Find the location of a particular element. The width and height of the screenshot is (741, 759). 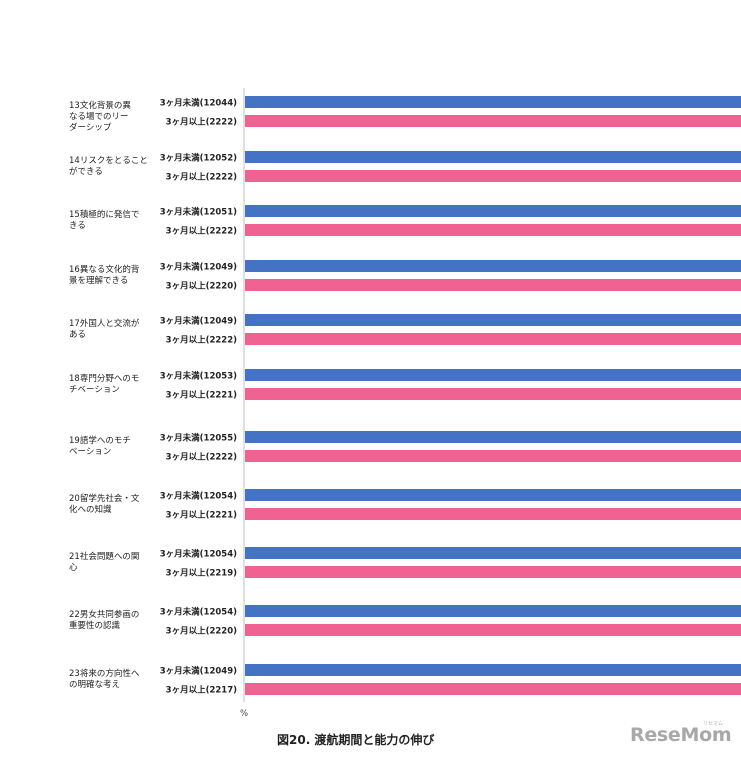

category-label: 16異なる文化的背 is located at coordinates (104, 269).